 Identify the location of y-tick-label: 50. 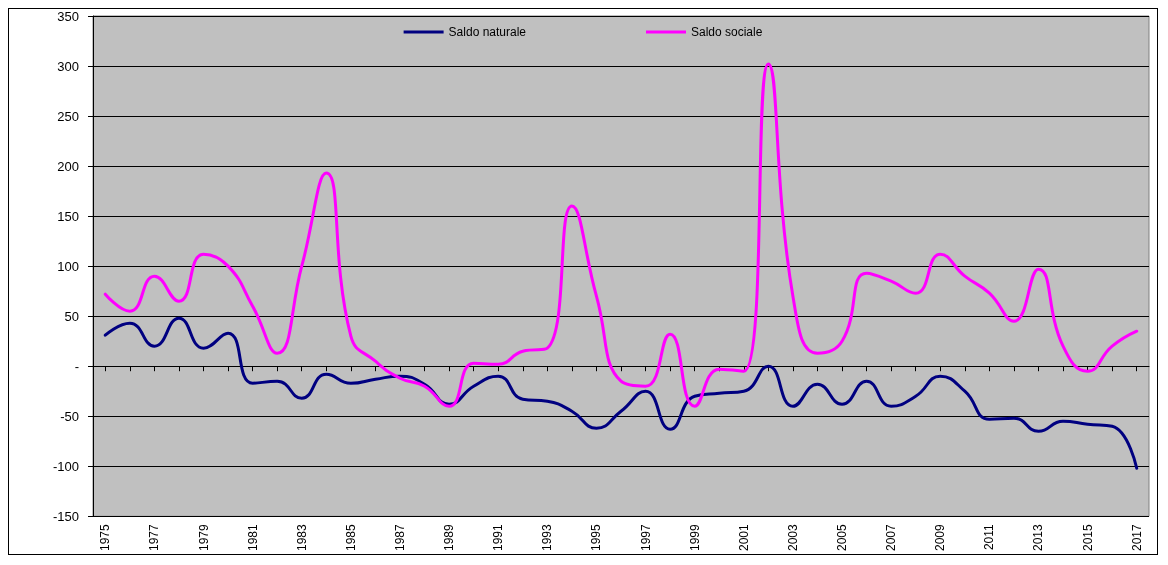
(71, 316).